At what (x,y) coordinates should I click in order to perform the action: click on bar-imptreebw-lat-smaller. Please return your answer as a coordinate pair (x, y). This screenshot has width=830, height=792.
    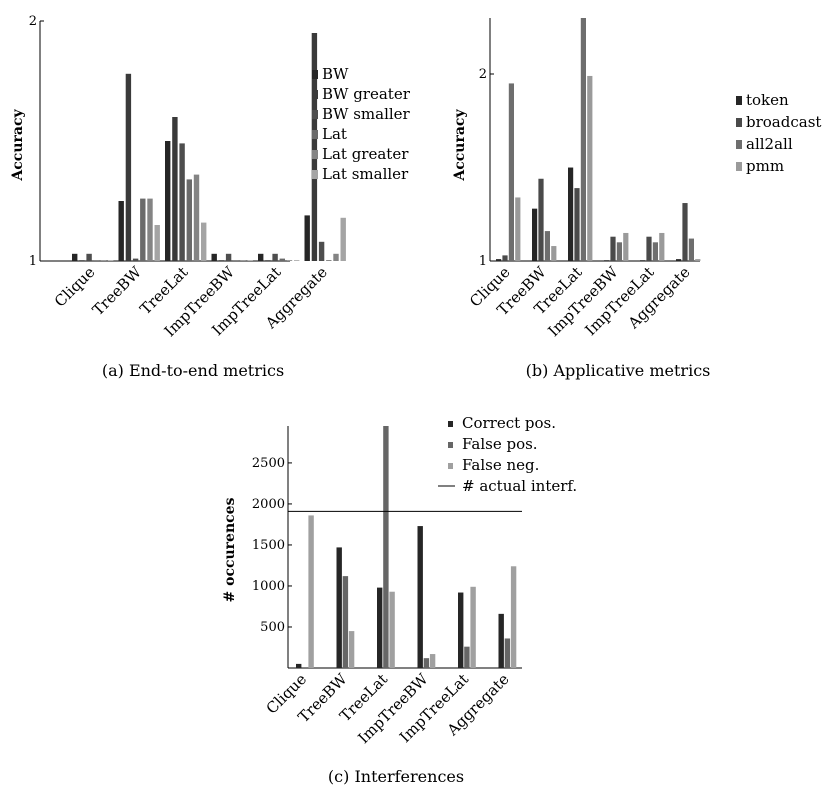
    Looking at the image, I should click on (250, 260).